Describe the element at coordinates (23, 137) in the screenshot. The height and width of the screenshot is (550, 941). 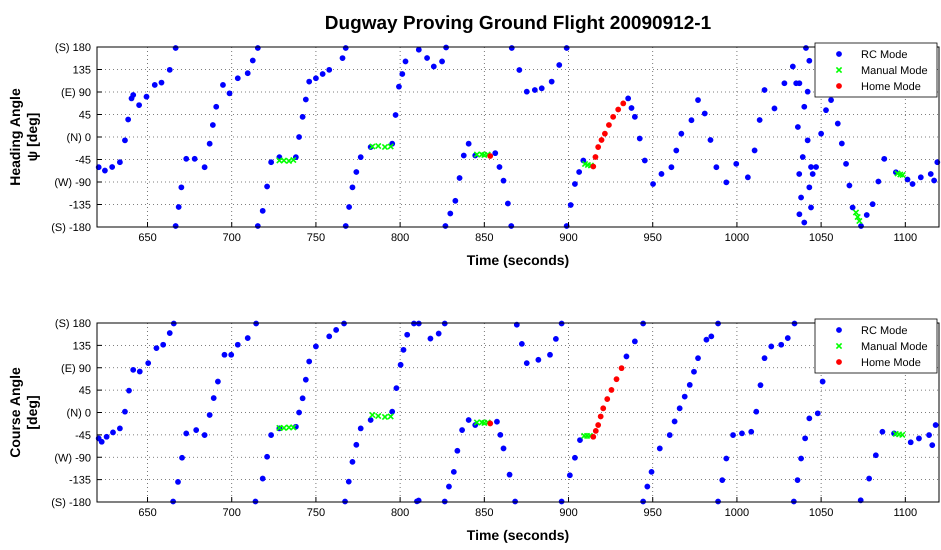
I see `y-axis-title: Heading Angle ψ [deg]` at that location.